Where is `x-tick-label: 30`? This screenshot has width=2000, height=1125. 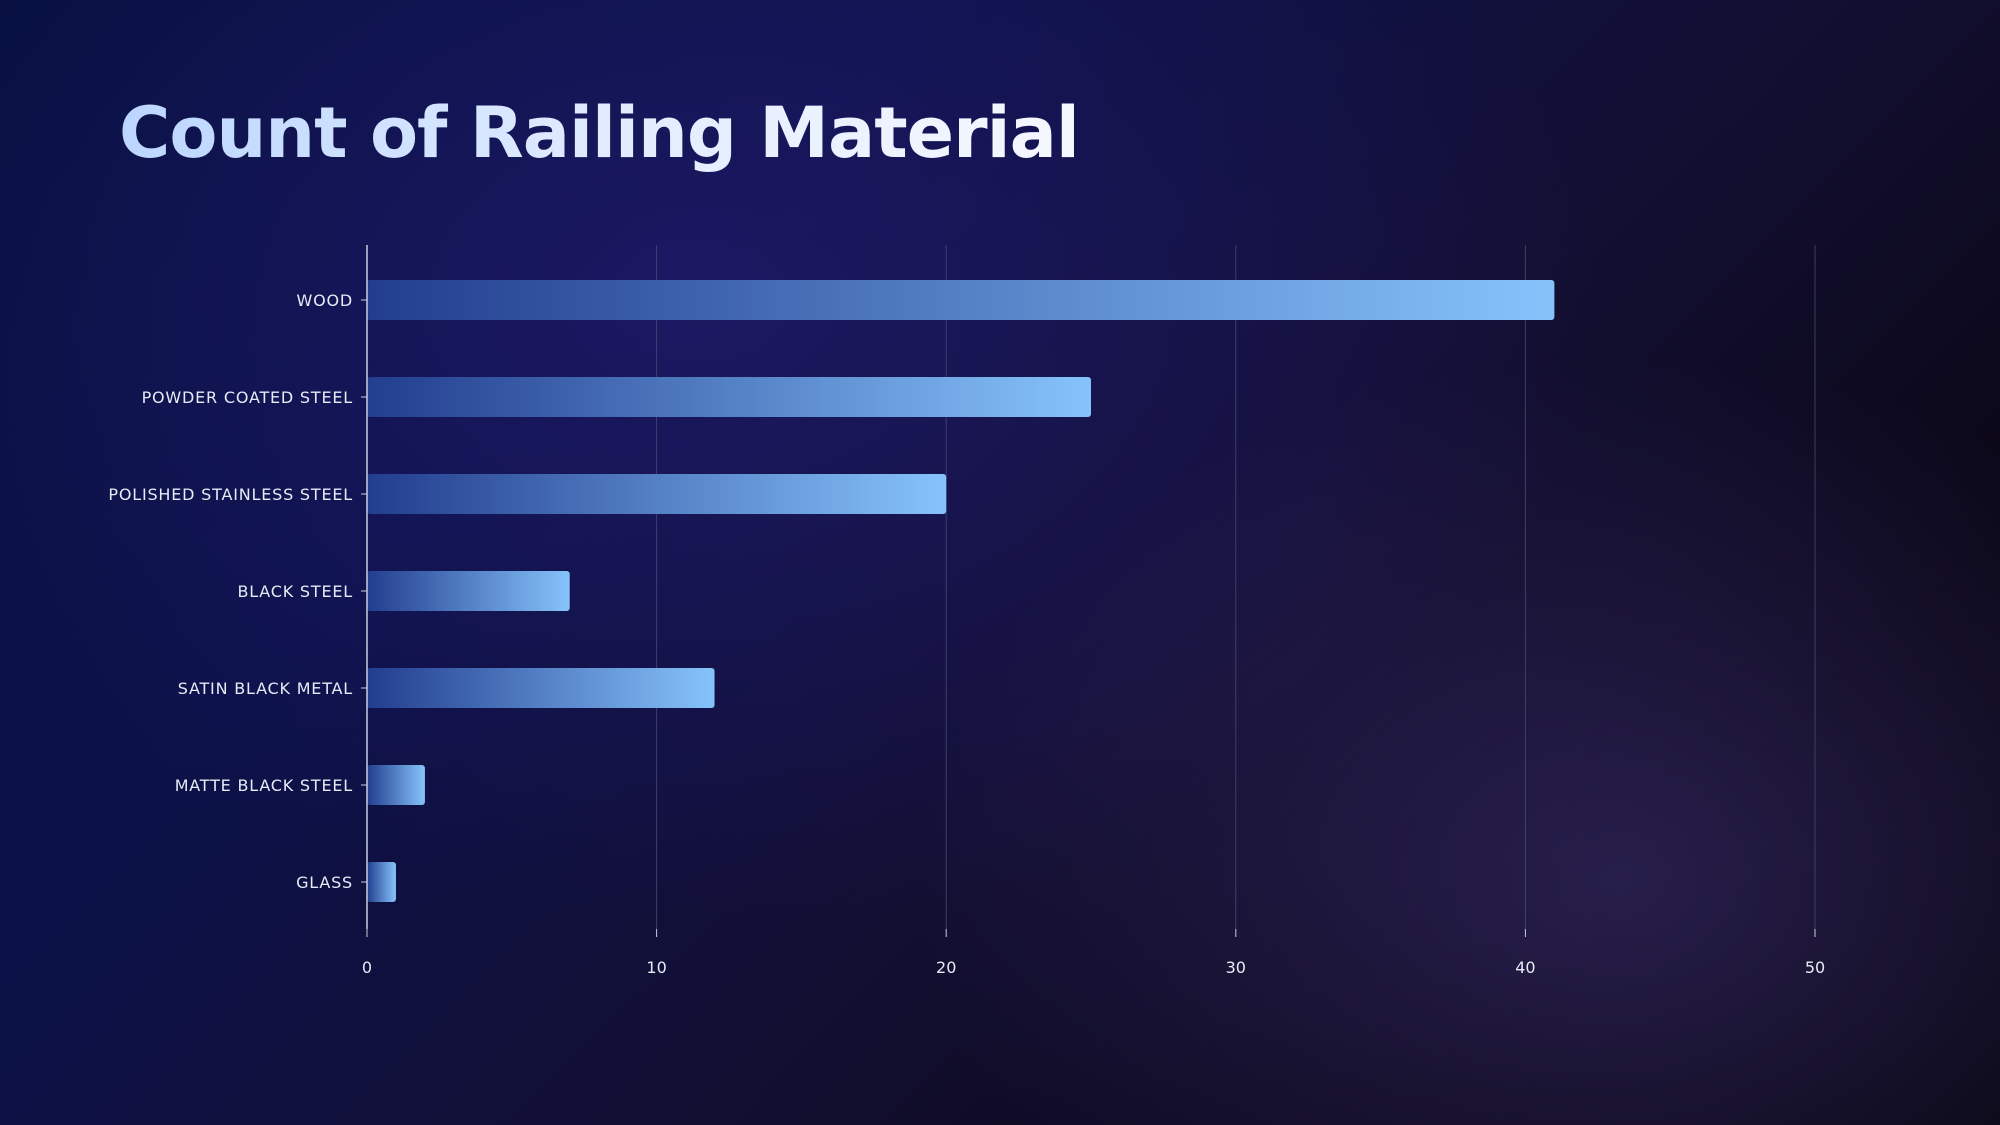 x-tick-label: 30 is located at coordinates (1236, 967).